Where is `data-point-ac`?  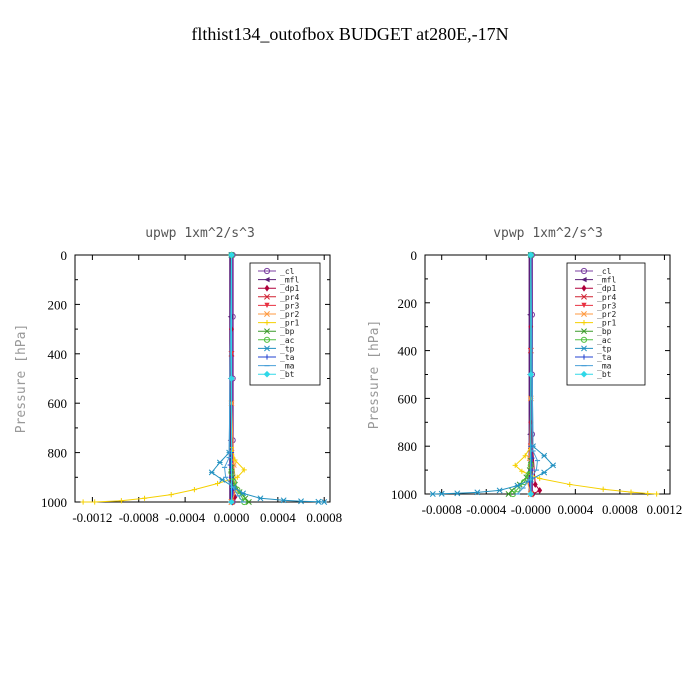 data-point-ac is located at coordinates (524, 482).